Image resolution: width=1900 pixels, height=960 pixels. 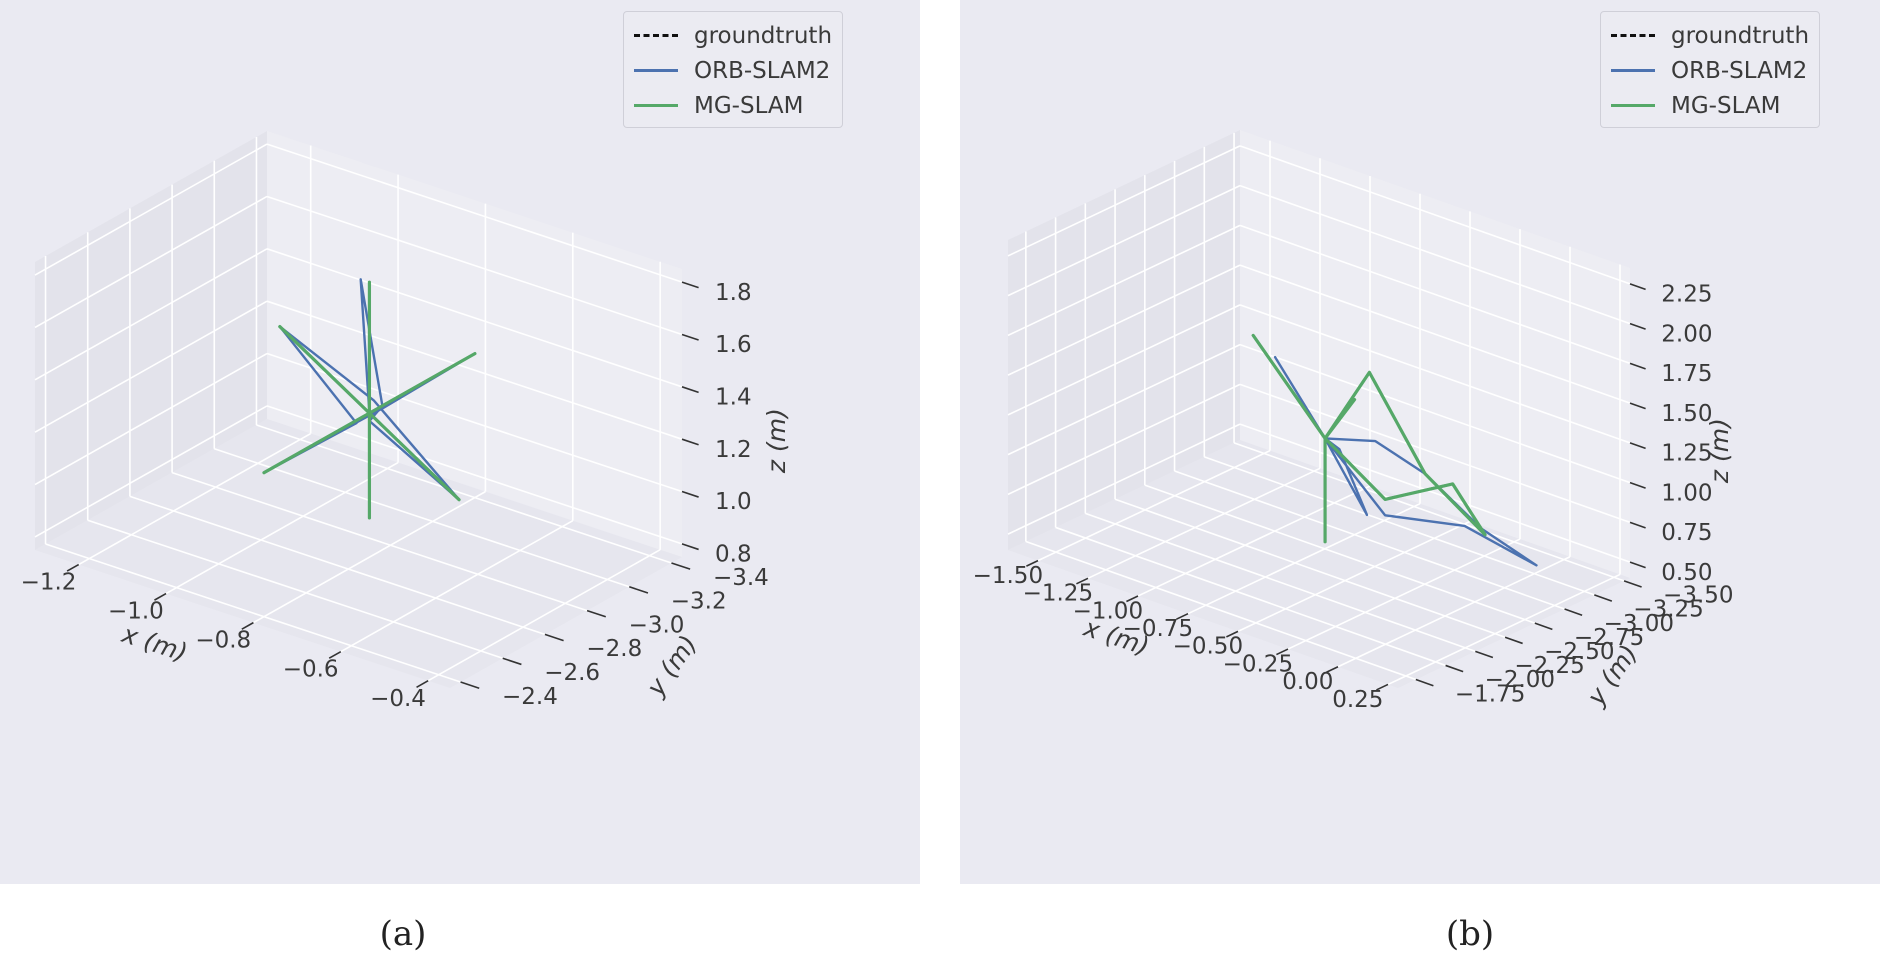 I want to click on y-tick-label: −2.50, so click(x=1579, y=652).